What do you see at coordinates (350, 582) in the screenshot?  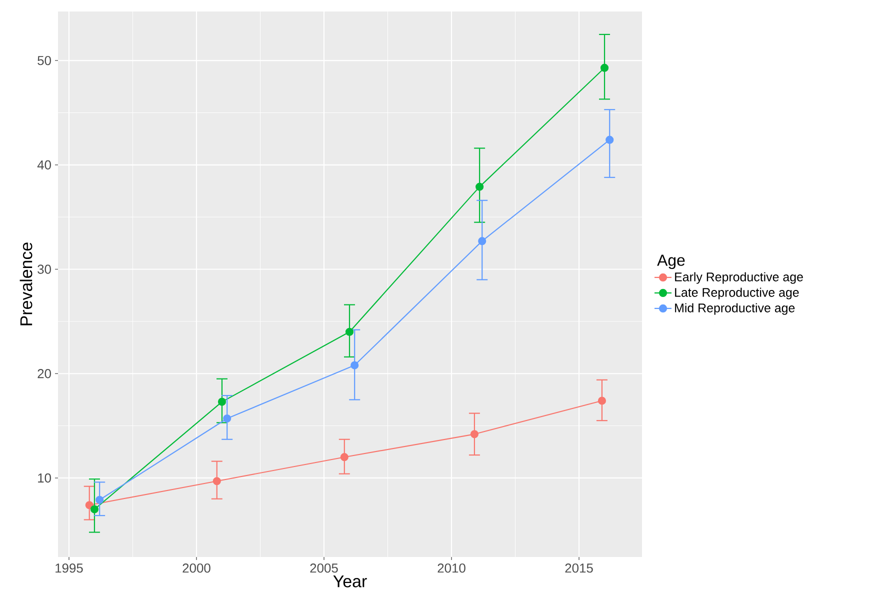 I see `x-axis-title: Year` at bounding box center [350, 582].